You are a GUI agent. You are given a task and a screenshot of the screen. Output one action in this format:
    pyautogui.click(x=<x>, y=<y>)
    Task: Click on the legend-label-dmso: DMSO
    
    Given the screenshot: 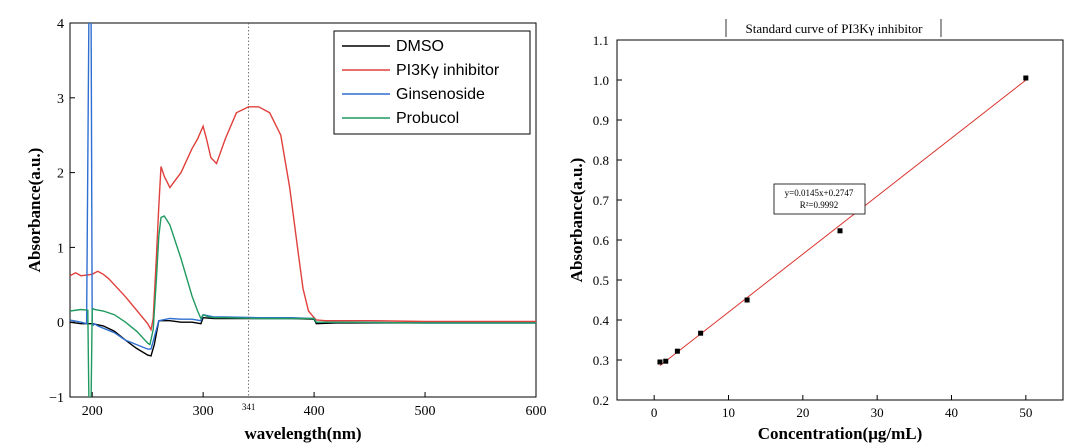 What is the action you would take?
    pyautogui.click(x=420, y=46)
    